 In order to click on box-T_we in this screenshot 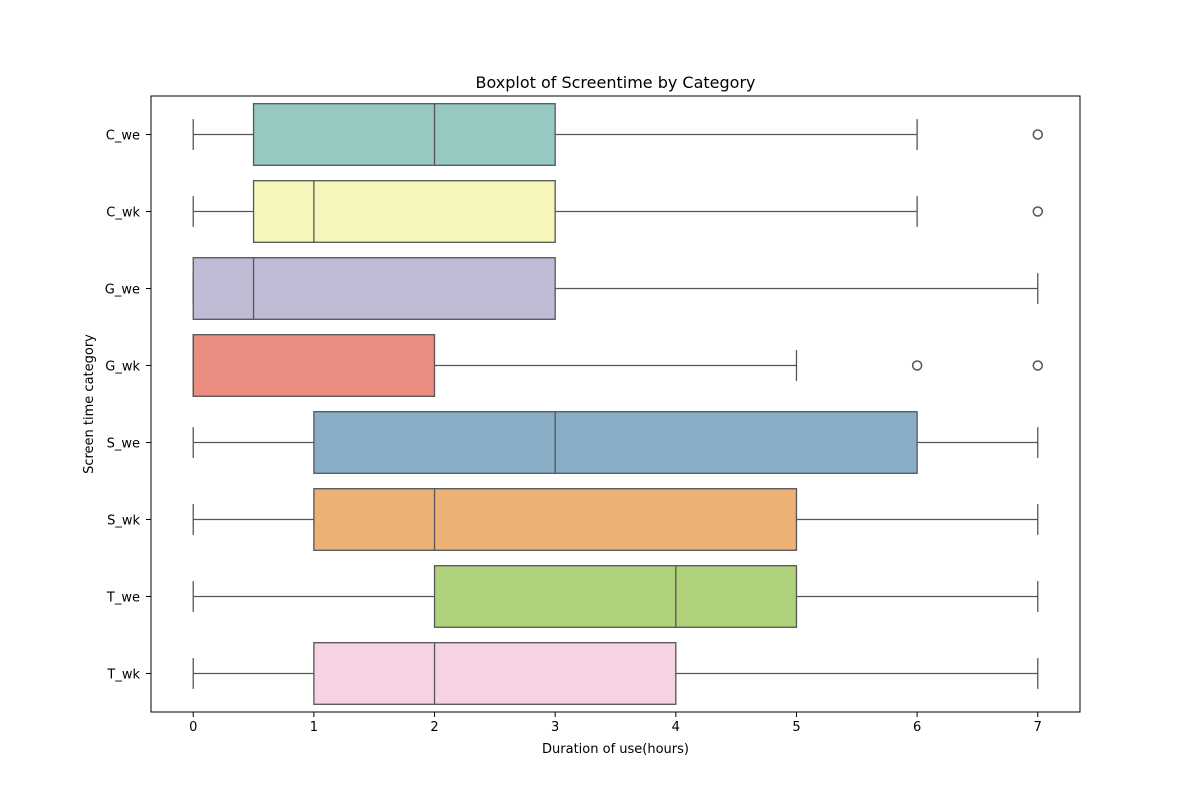, I will do `click(615, 596)`.